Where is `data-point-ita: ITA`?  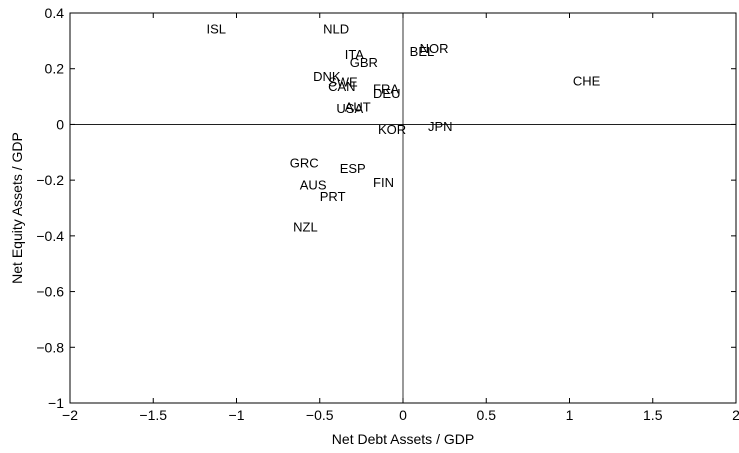 data-point-ita: ITA is located at coordinates (355, 54).